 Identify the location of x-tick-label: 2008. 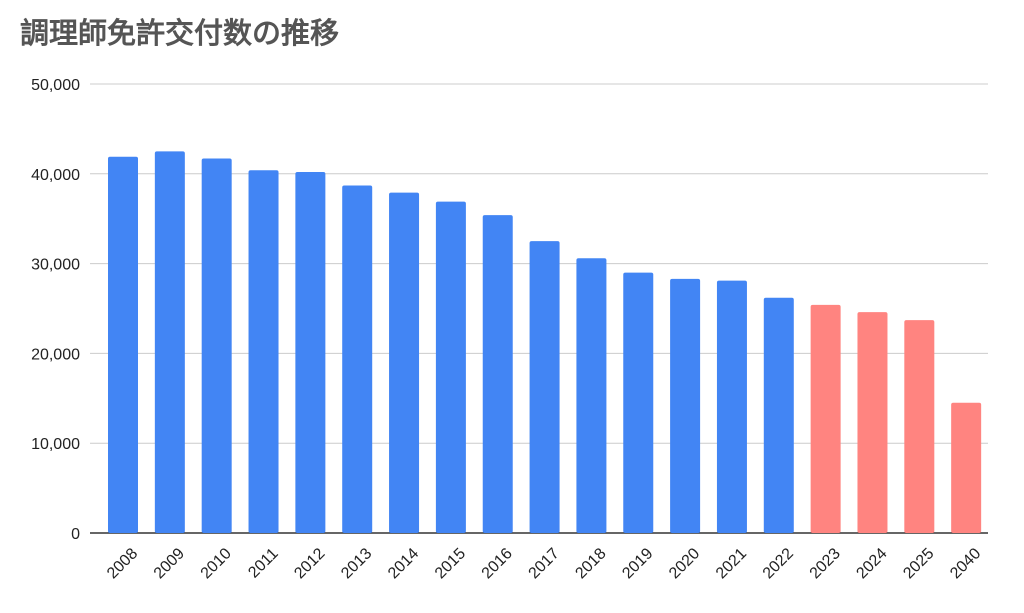
(122, 563).